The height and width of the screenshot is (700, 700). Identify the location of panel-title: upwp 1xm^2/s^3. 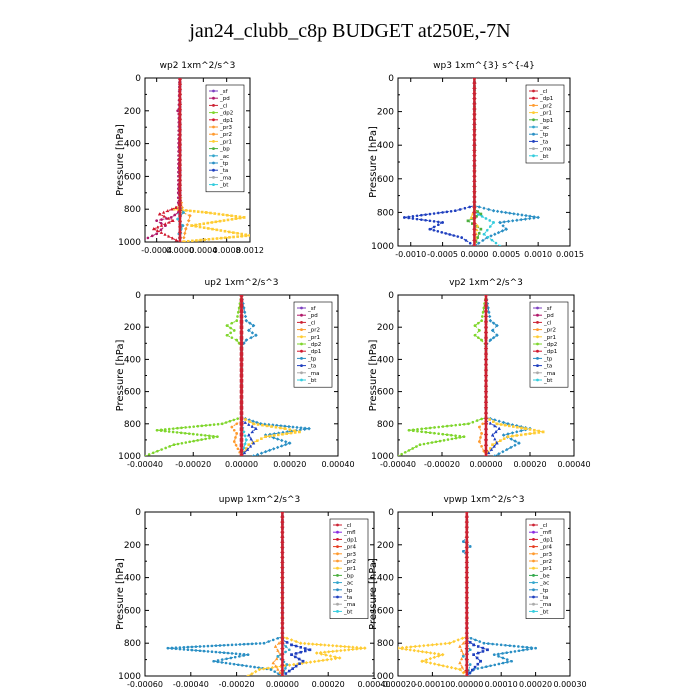
(259, 500).